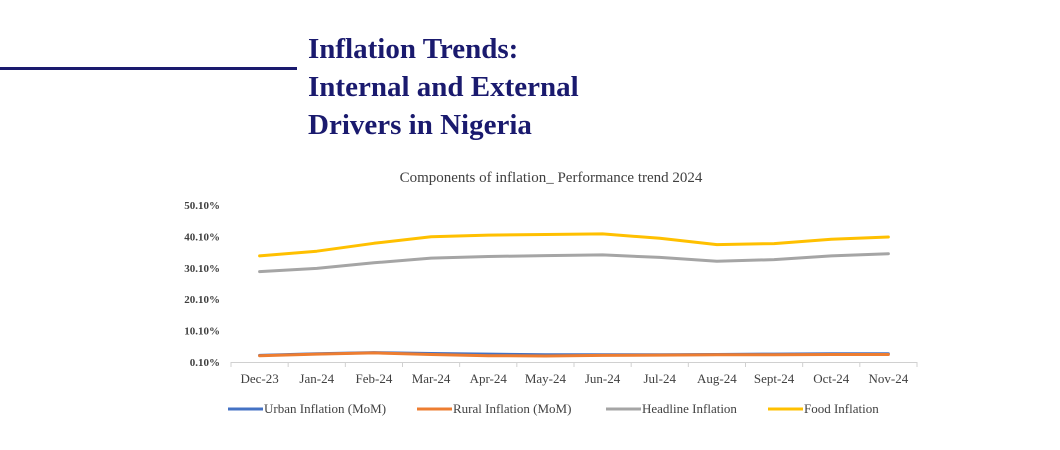 The width and height of the screenshot is (1060, 450). Describe the element at coordinates (148, 68) in the screenshot. I see `title-accent-rule` at that location.